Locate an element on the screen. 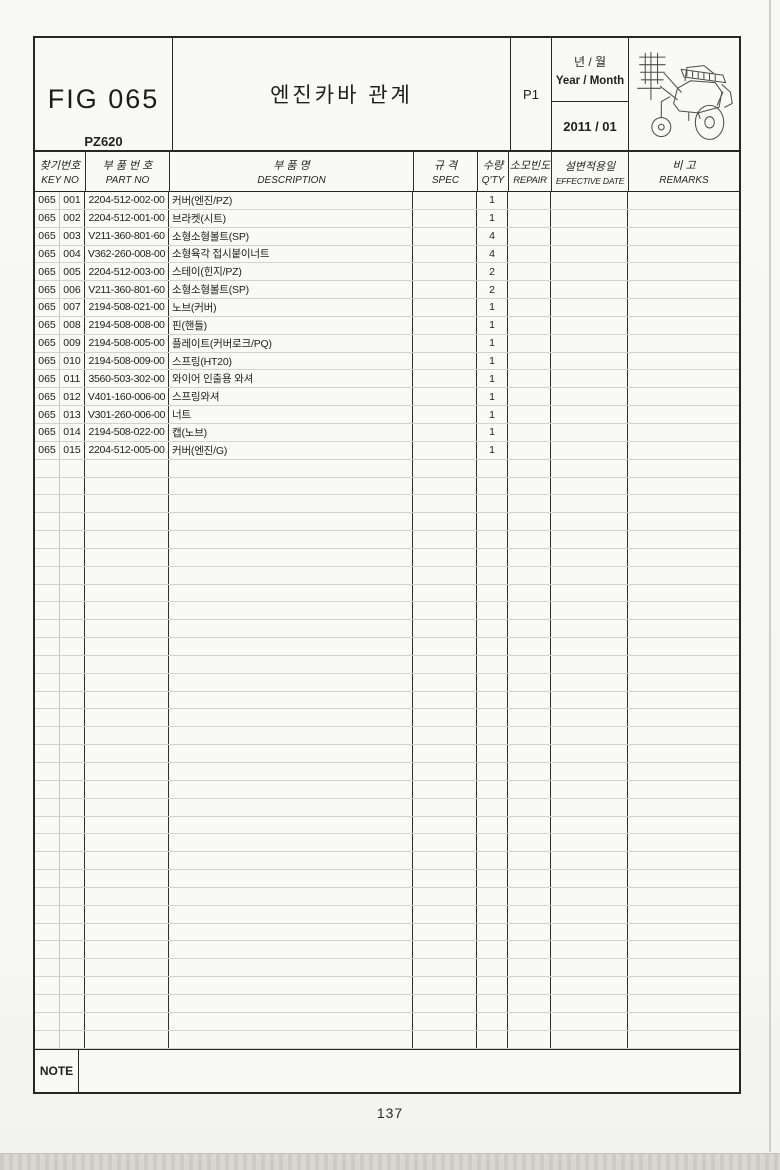 The image size is (780, 1170). cell-qty: 4 is located at coordinates (492, 254).